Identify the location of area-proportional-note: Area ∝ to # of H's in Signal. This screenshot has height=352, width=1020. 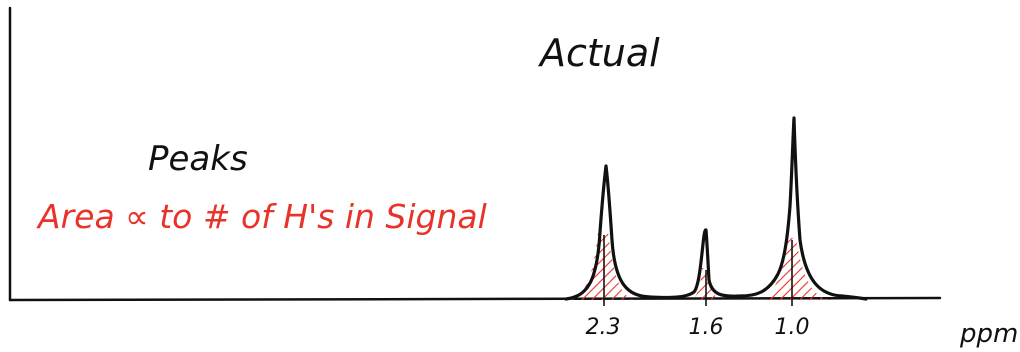
(261, 216).